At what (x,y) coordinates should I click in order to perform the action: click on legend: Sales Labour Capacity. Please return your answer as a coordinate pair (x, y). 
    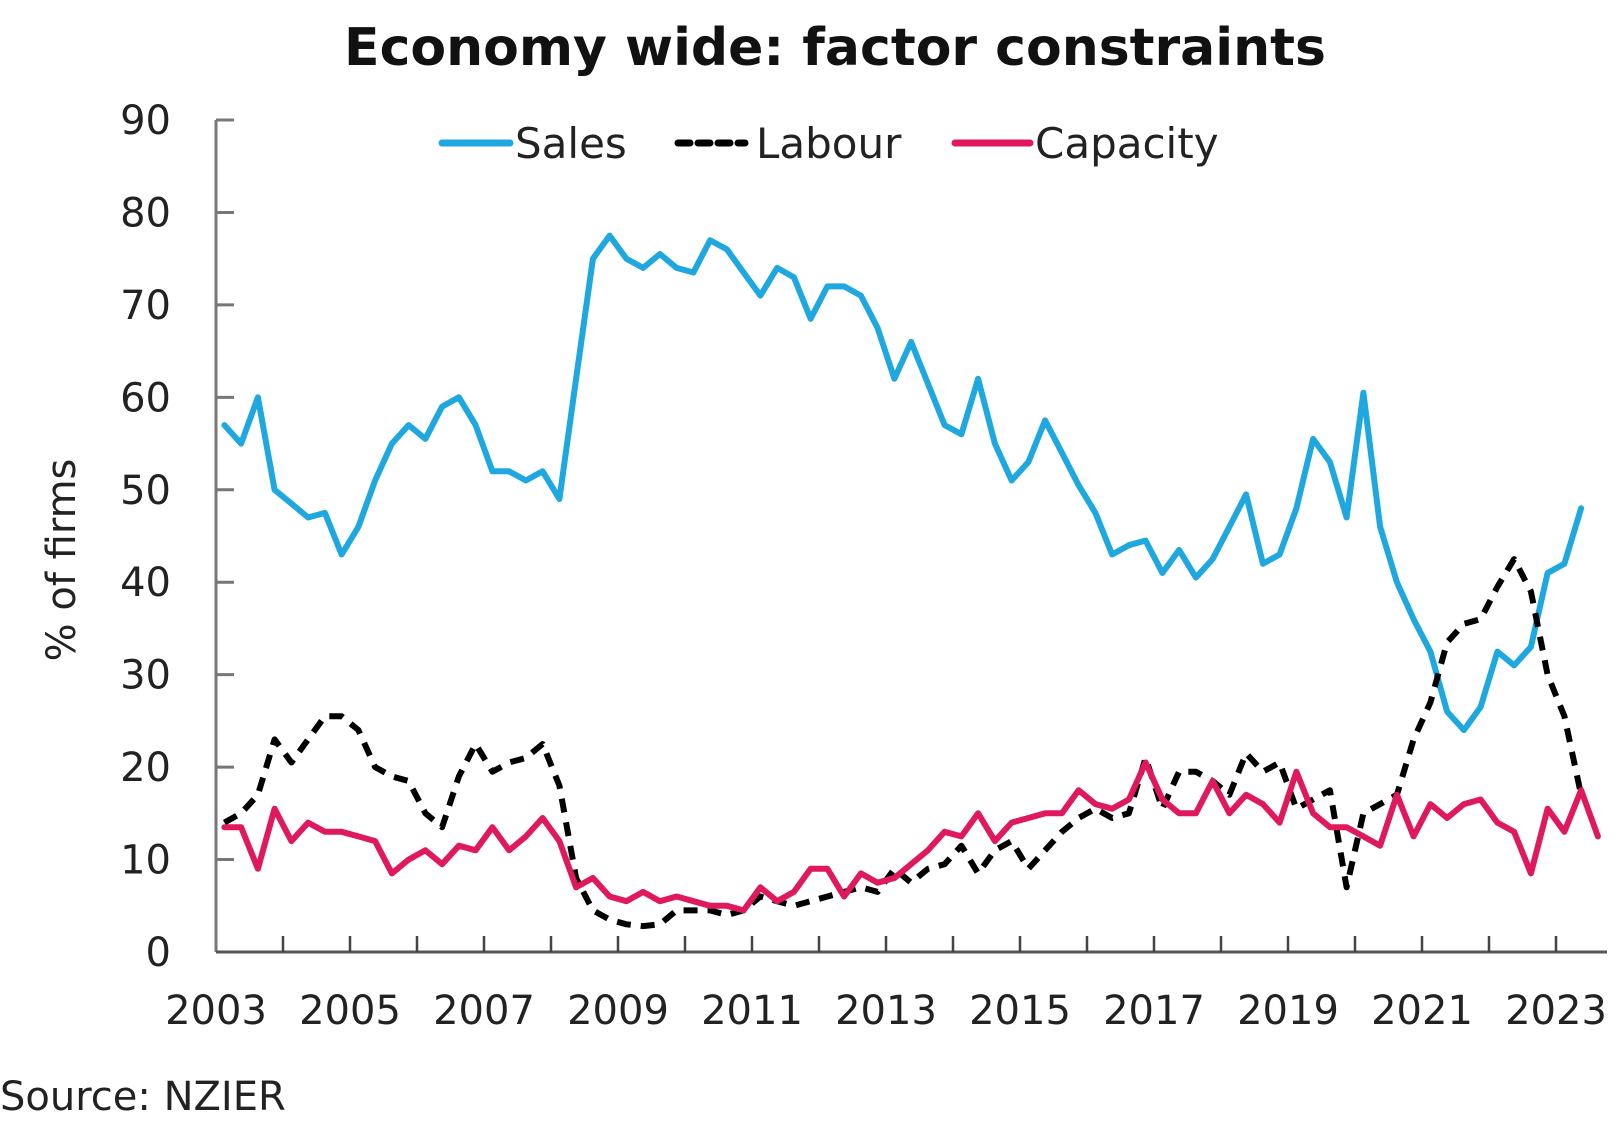
    Looking at the image, I should click on (828, 143).